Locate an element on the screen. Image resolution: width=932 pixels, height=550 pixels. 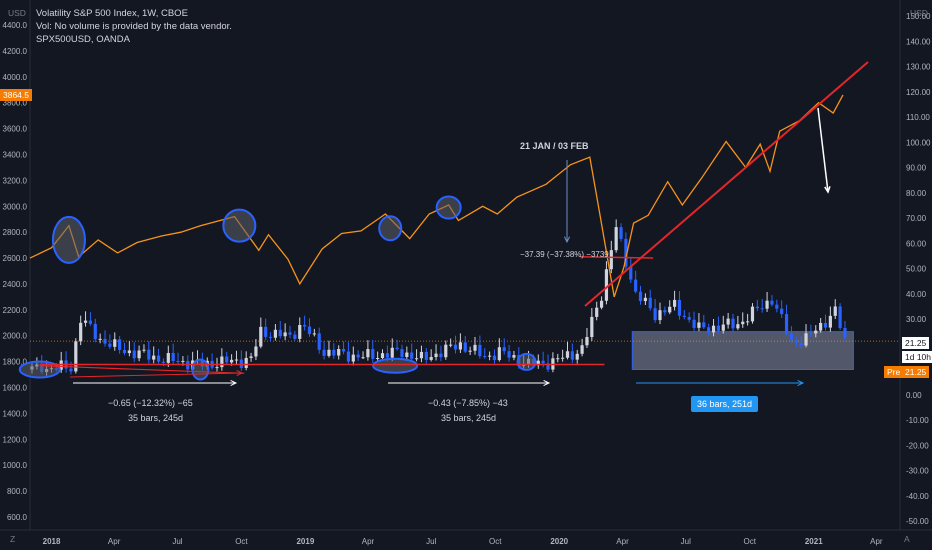
left-axis-unit: USD is located at coordinates (17, 13).